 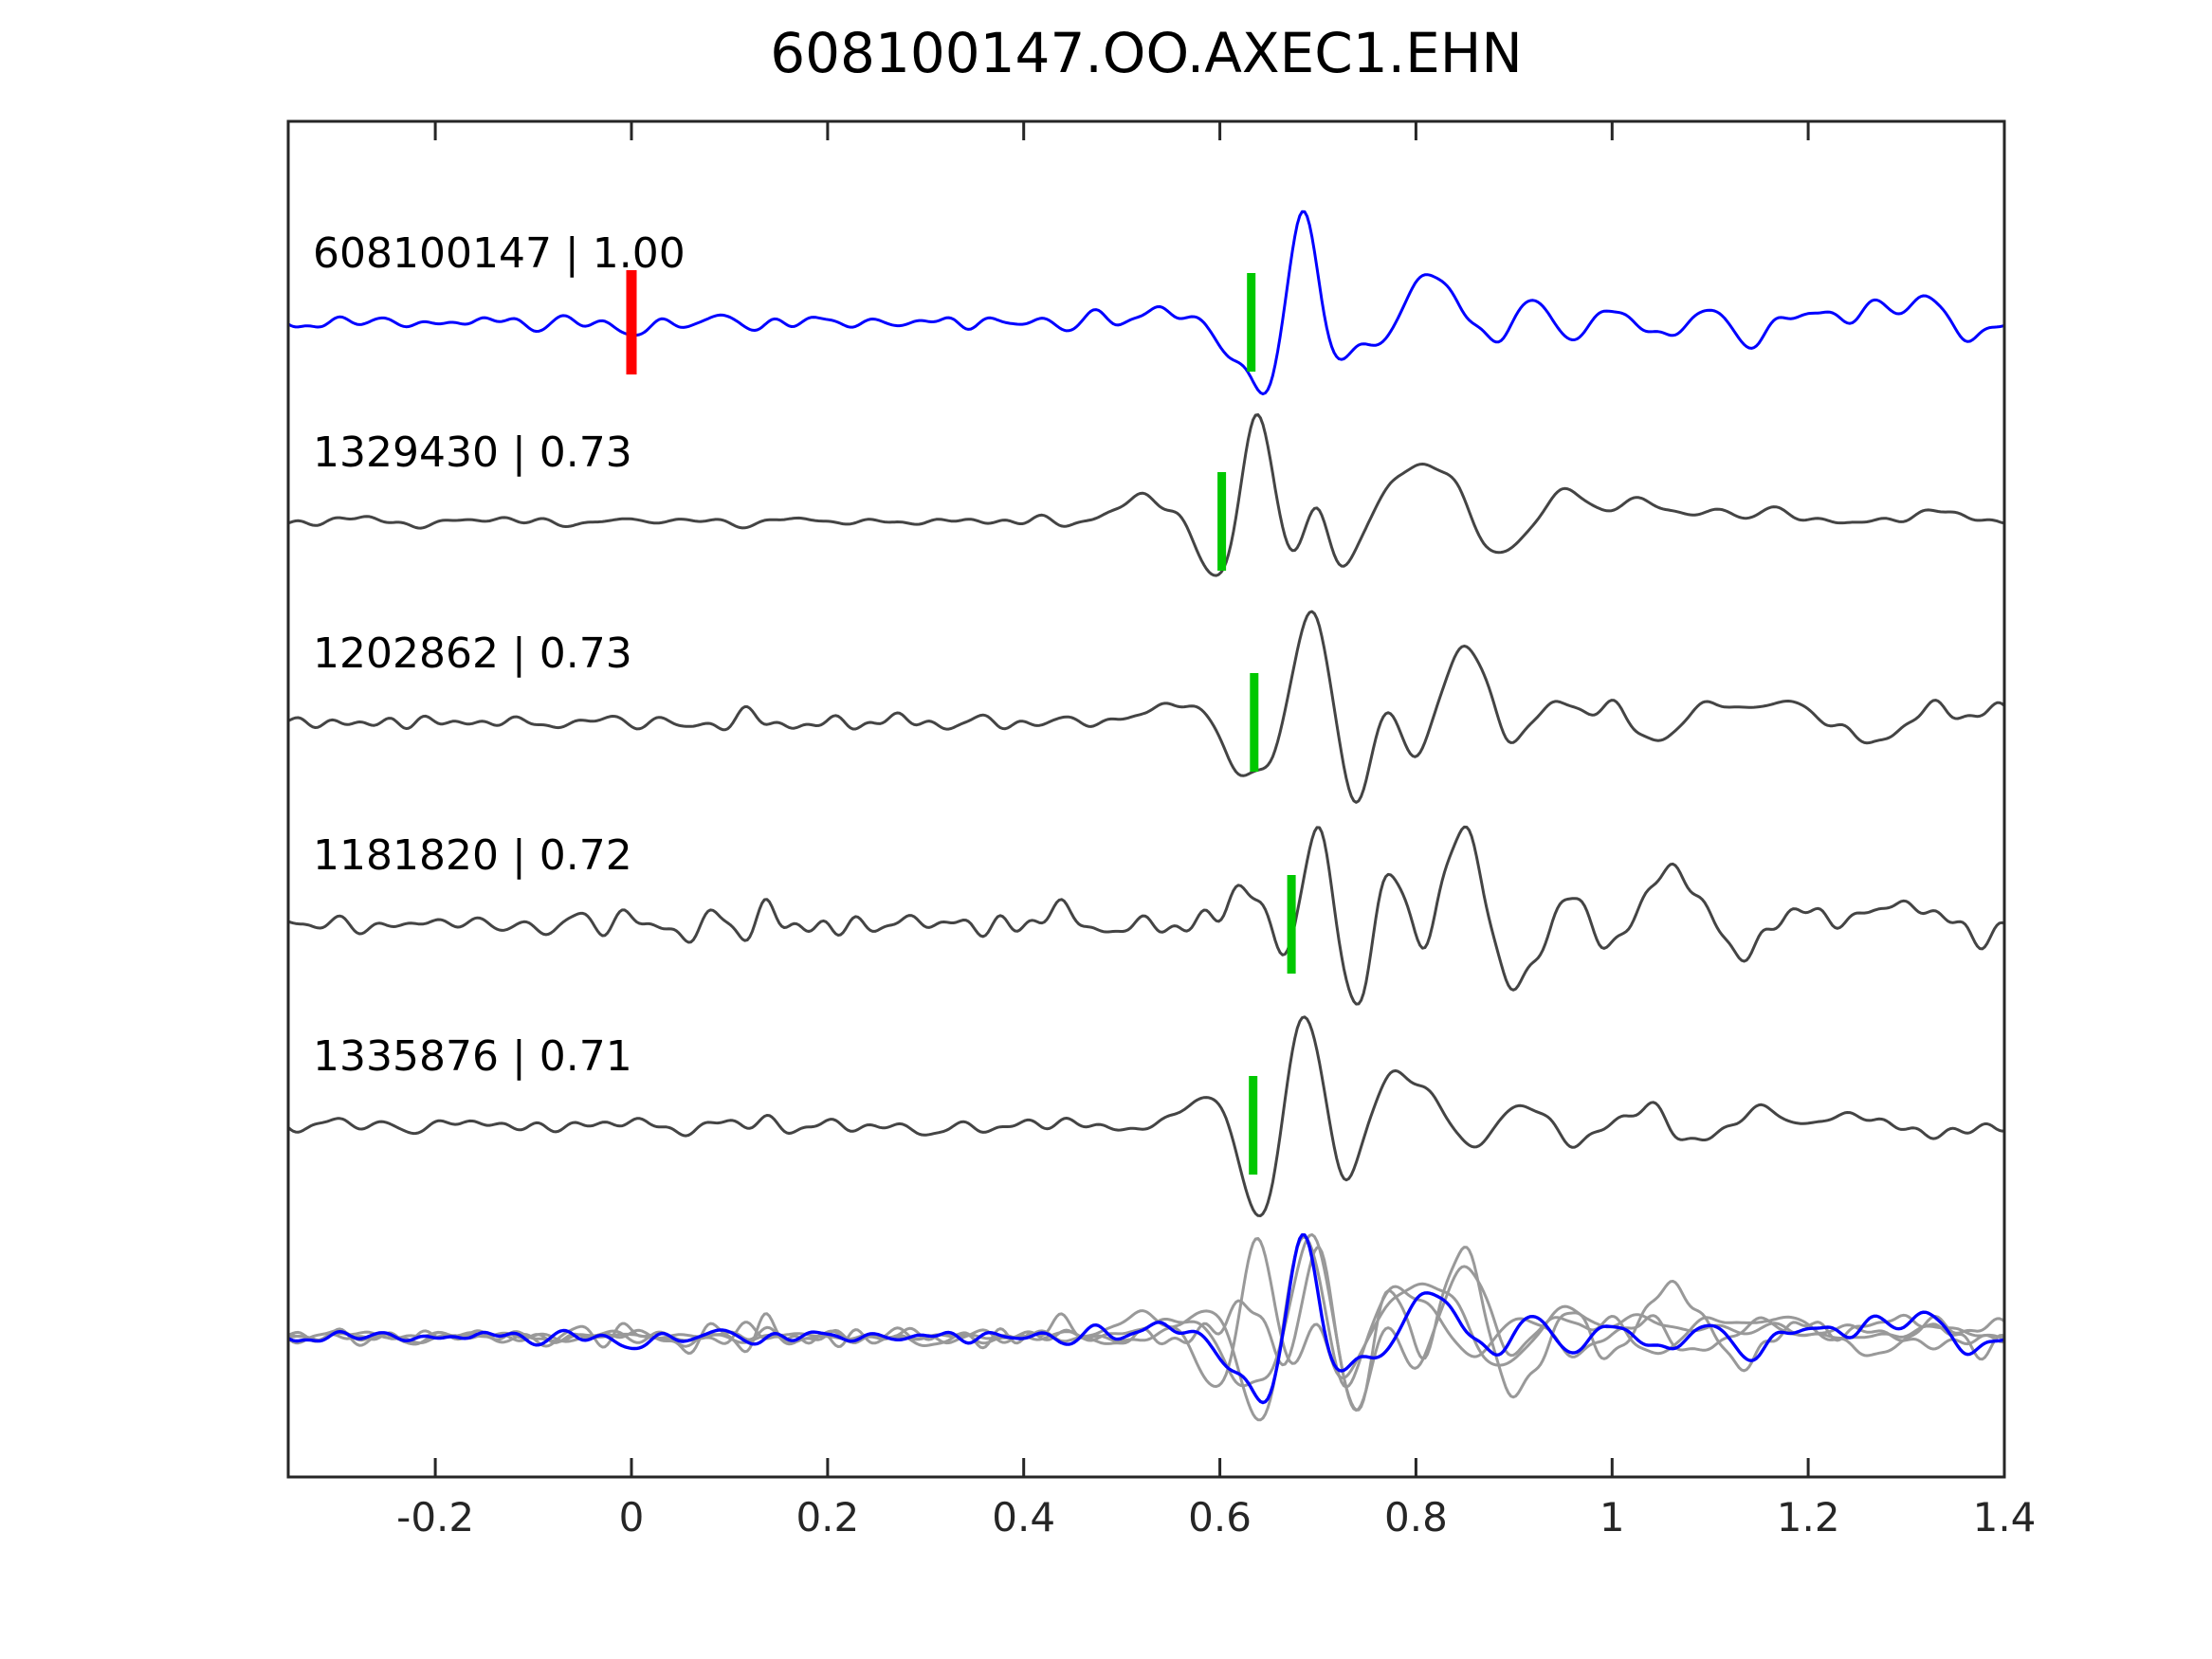 I want to click on x-tick-label-1.2: 1.2, so click(x=1808, y=1517).